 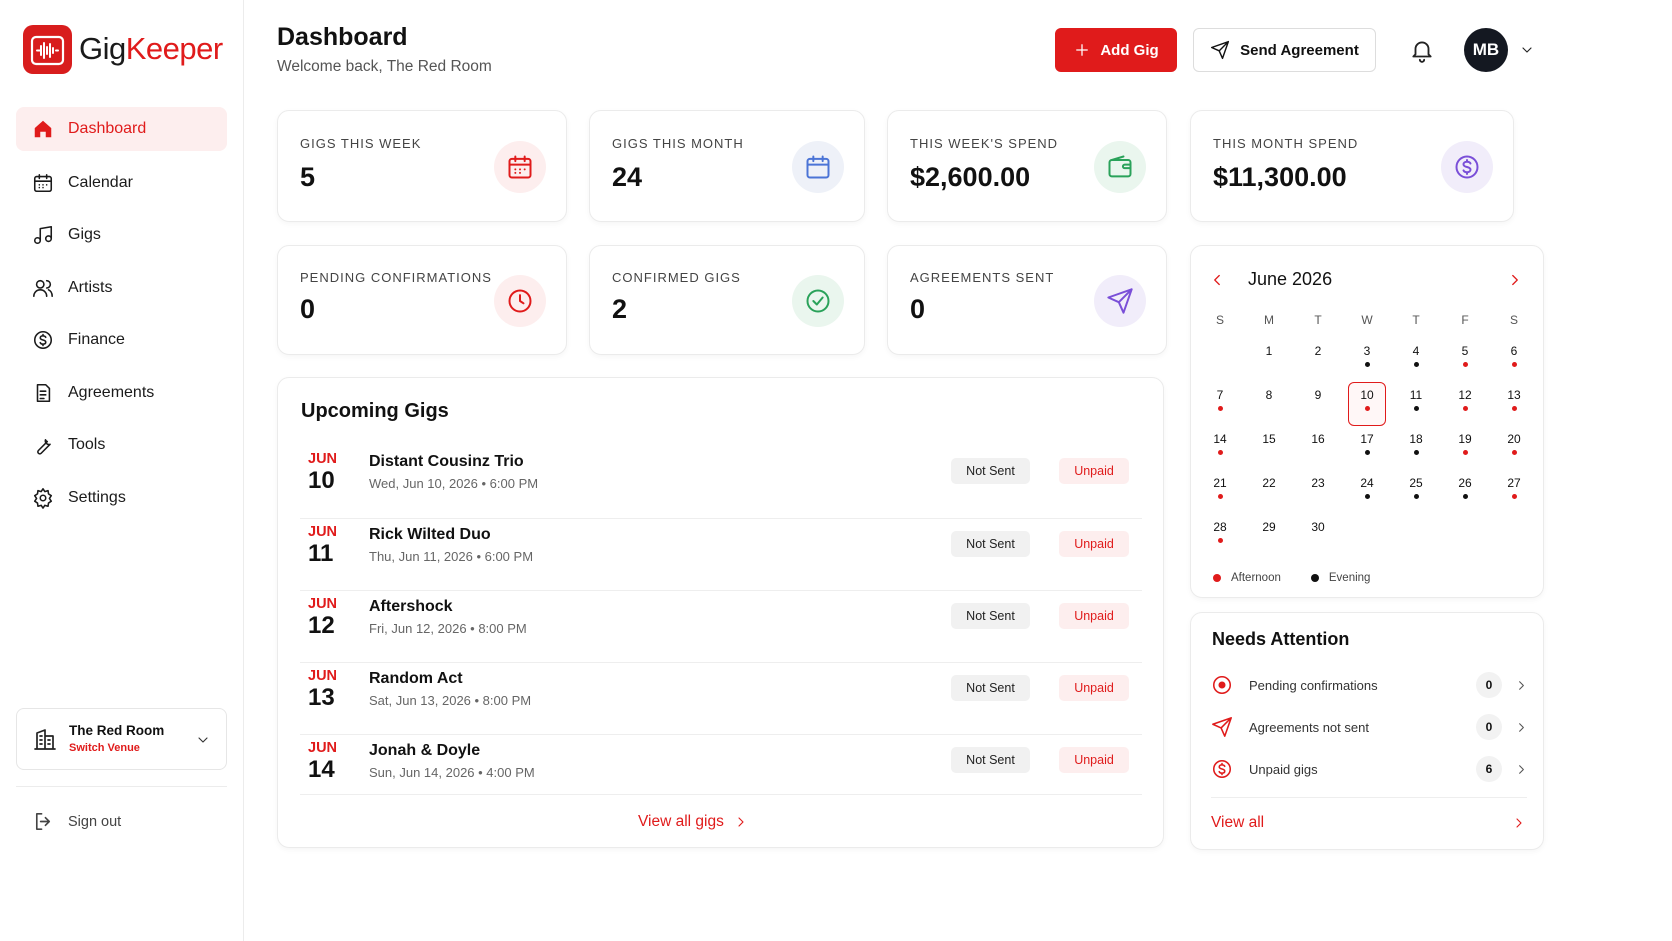 What do you see at coordinates (1416, 448) in the screenshot?
I see `calendar-day: 18` at bounding box center [1416, 448].